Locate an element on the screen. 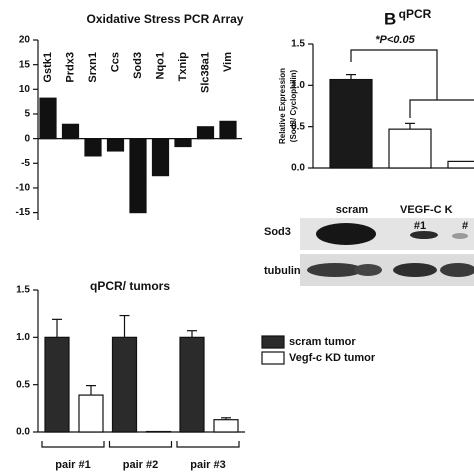  row-label: Sod3 is located at coordinates (277, 232).